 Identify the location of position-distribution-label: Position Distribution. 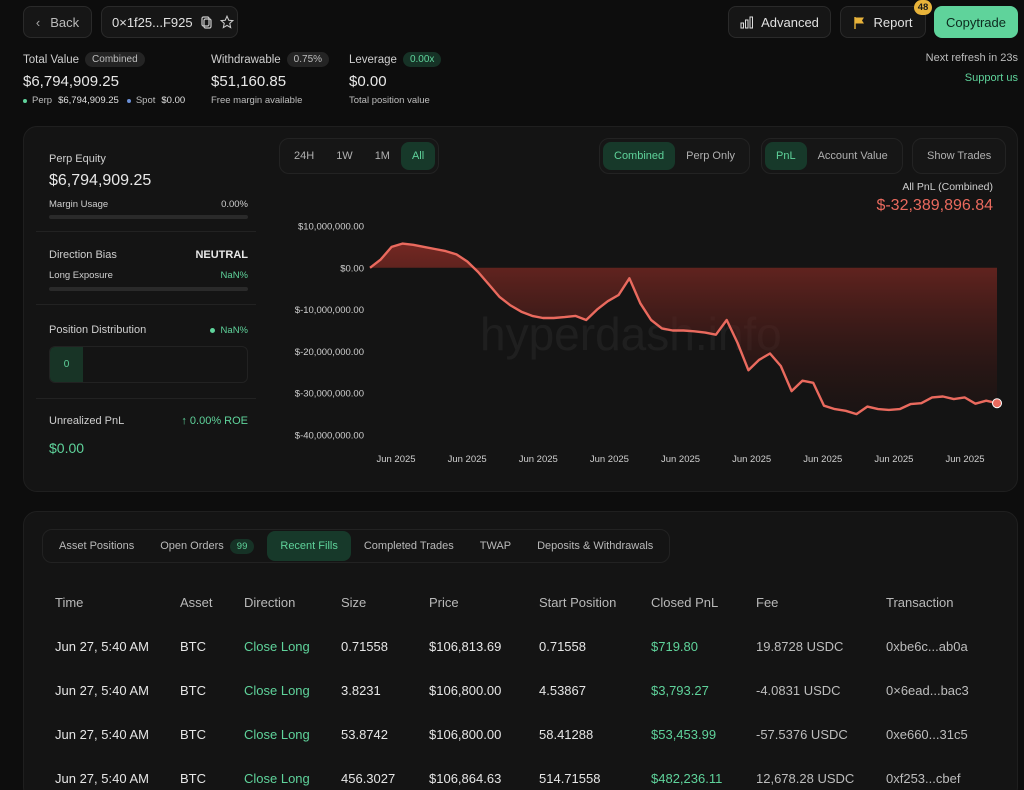
(98, 330).